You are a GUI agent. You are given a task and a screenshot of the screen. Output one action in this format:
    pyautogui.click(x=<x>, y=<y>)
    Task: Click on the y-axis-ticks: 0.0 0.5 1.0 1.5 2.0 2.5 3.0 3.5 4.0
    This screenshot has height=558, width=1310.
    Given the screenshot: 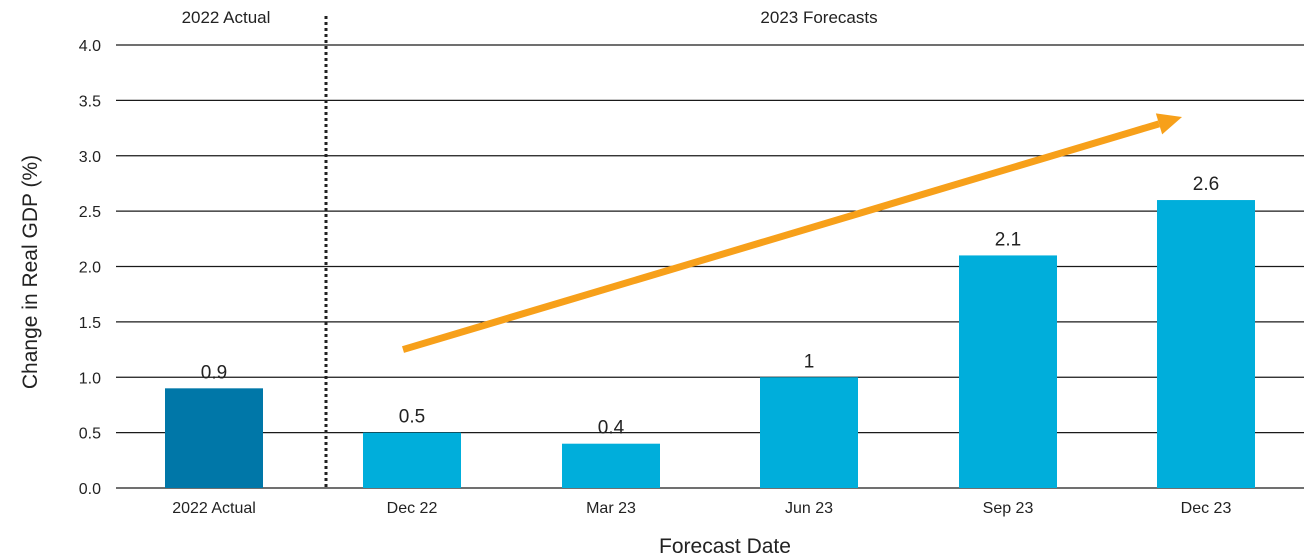 What is the action you would take?
    pyautogui.click(x=90, y=268)
    